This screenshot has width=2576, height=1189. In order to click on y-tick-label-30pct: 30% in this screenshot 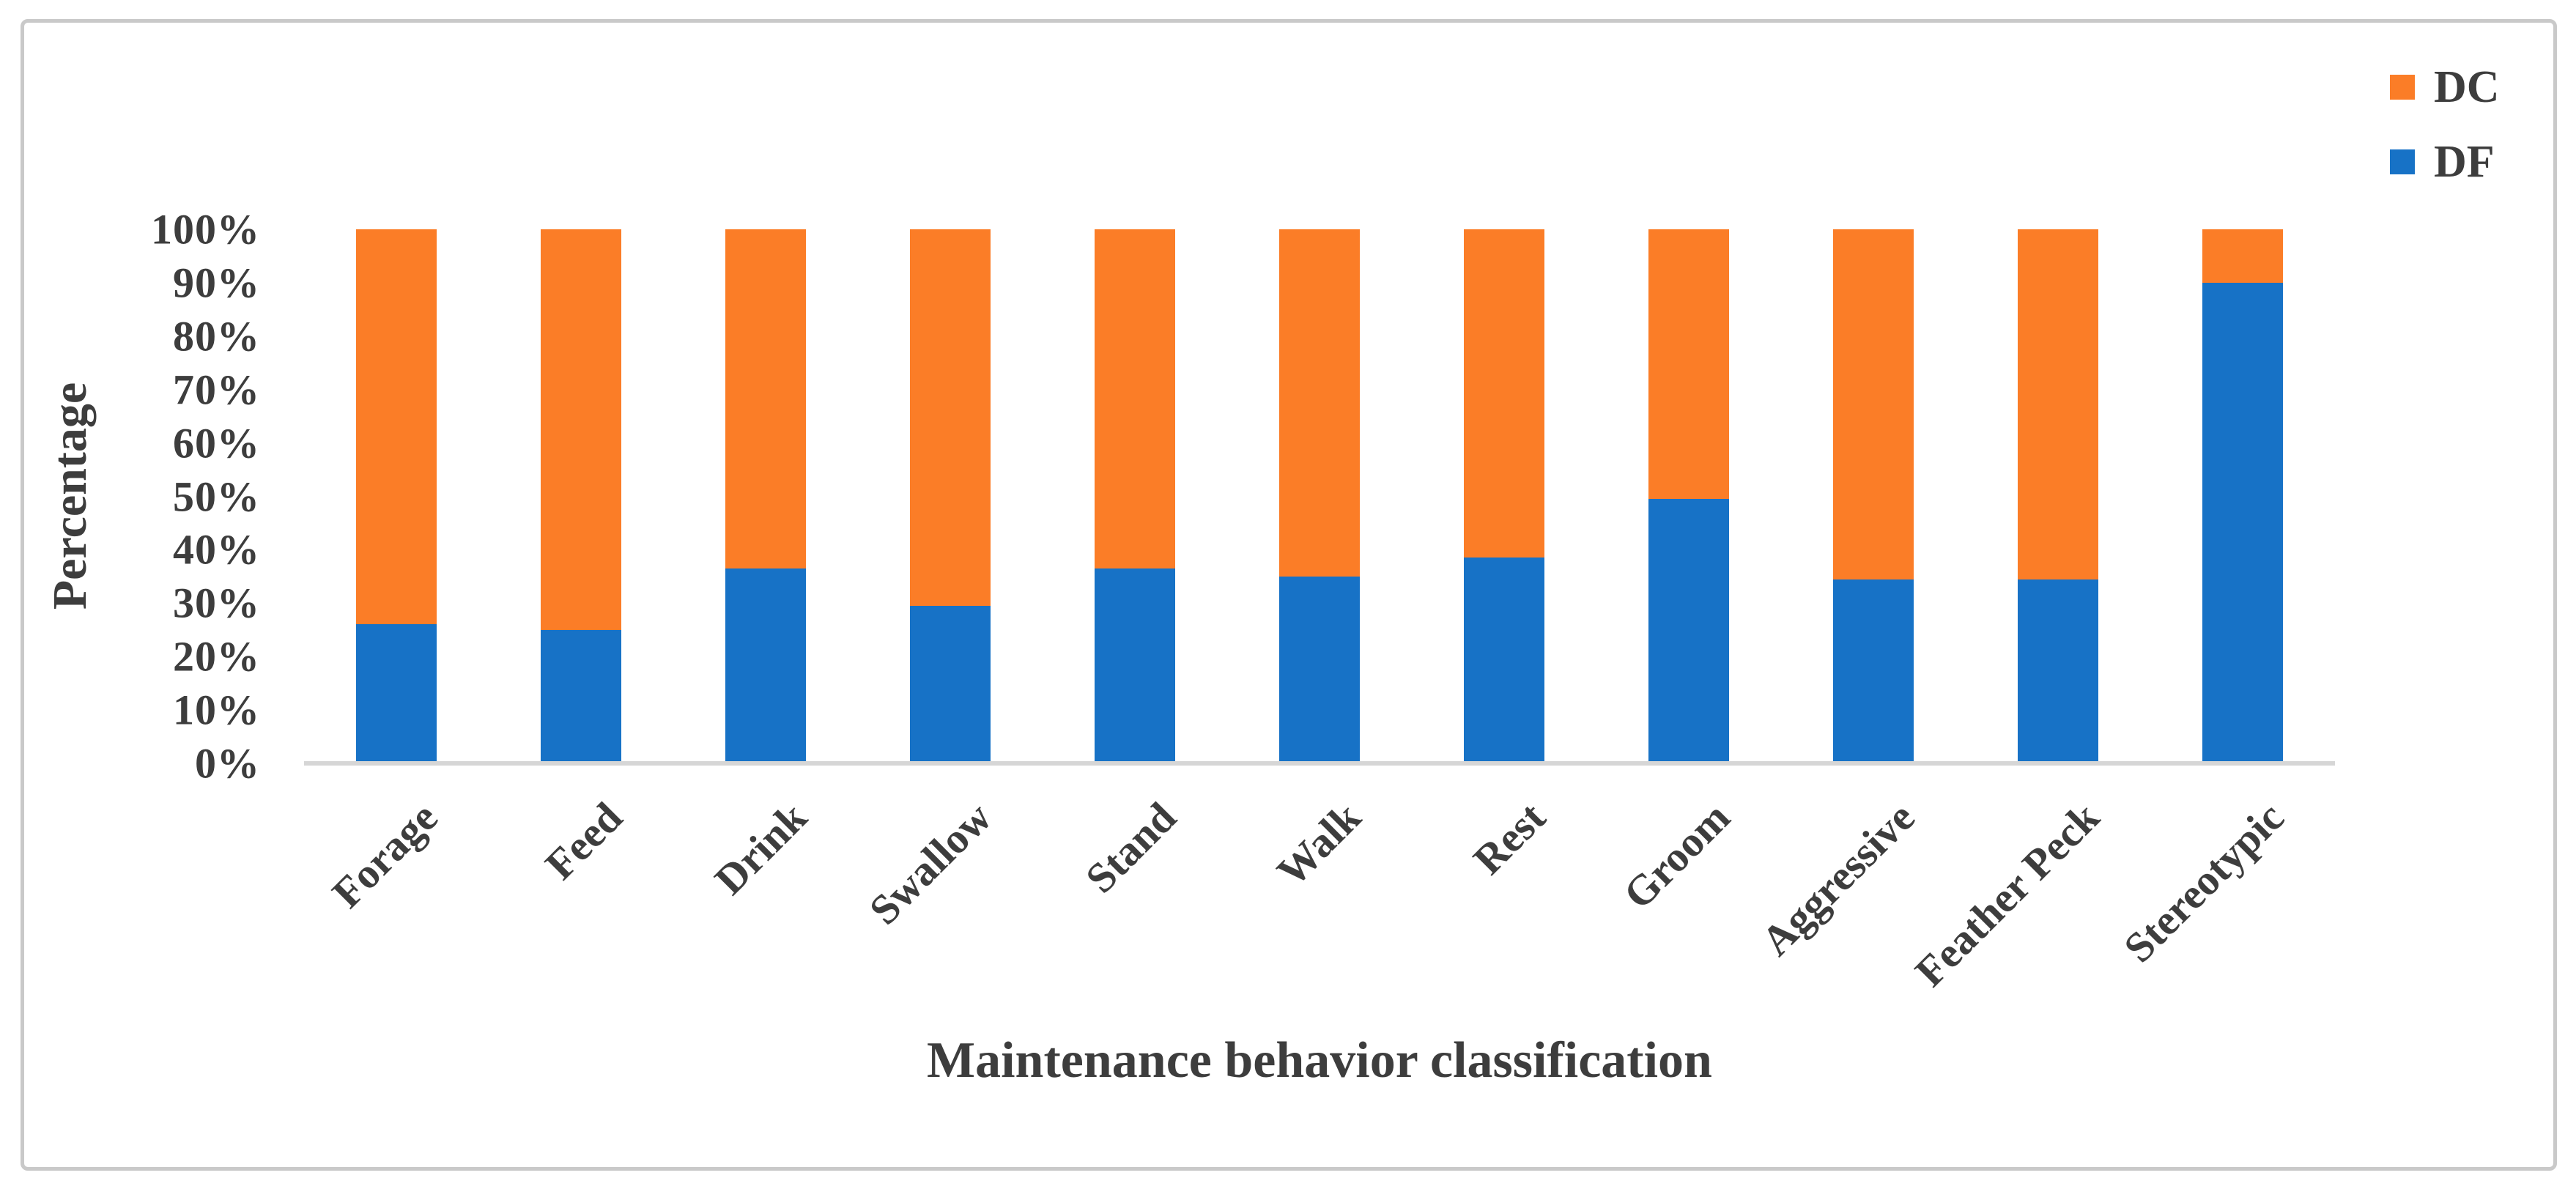, I will do `click(216, 603)`.